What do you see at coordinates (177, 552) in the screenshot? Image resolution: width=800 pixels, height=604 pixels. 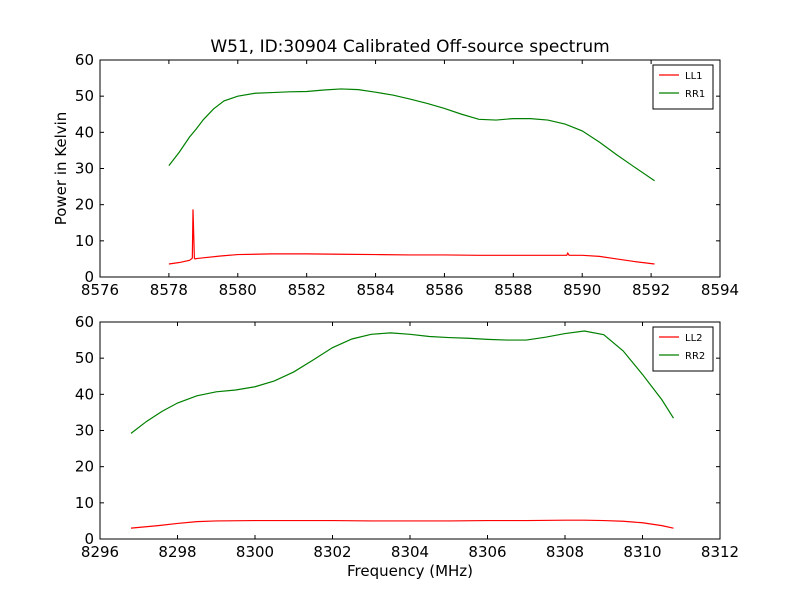 I see `x-tick-label: 8298` at bounding box center [177, 552].